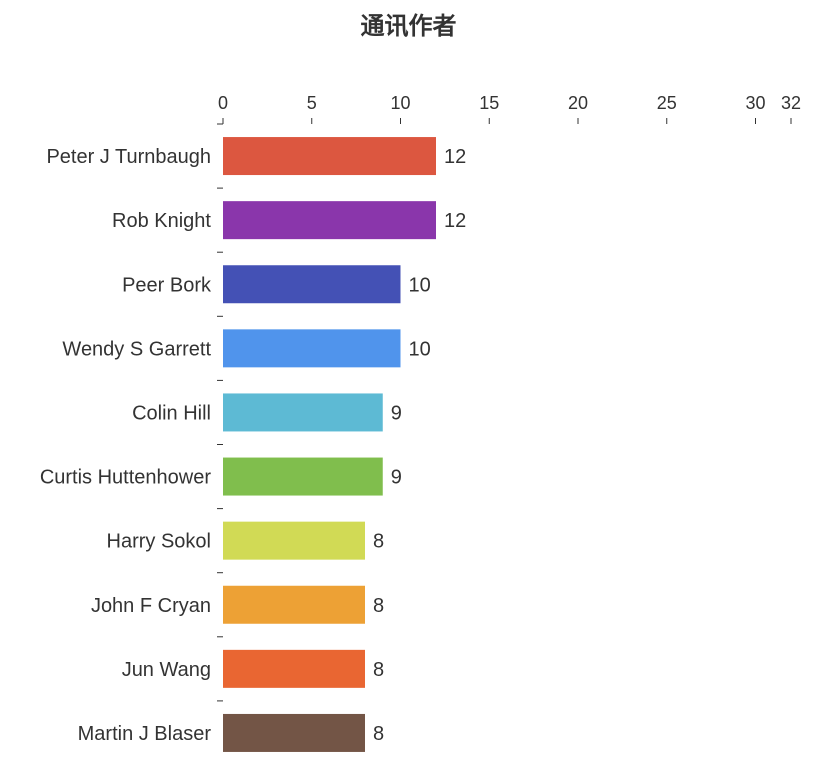 This screenshot has height=763, width=817. Describe the element at coordinates (151, 606) in the screenshot. I see `category-label: John F Cryan` at that location.